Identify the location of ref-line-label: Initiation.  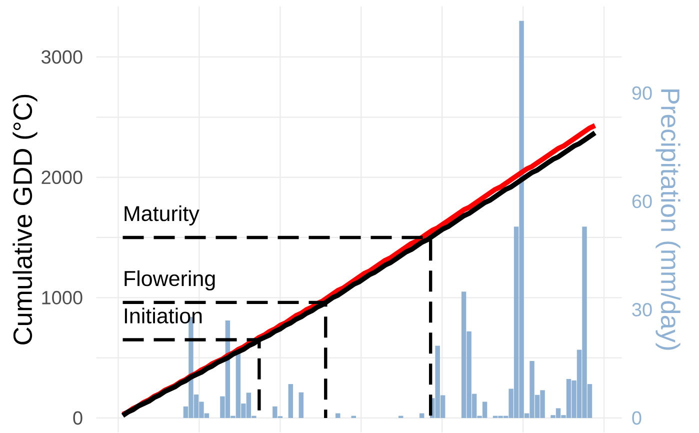
(163, 316).